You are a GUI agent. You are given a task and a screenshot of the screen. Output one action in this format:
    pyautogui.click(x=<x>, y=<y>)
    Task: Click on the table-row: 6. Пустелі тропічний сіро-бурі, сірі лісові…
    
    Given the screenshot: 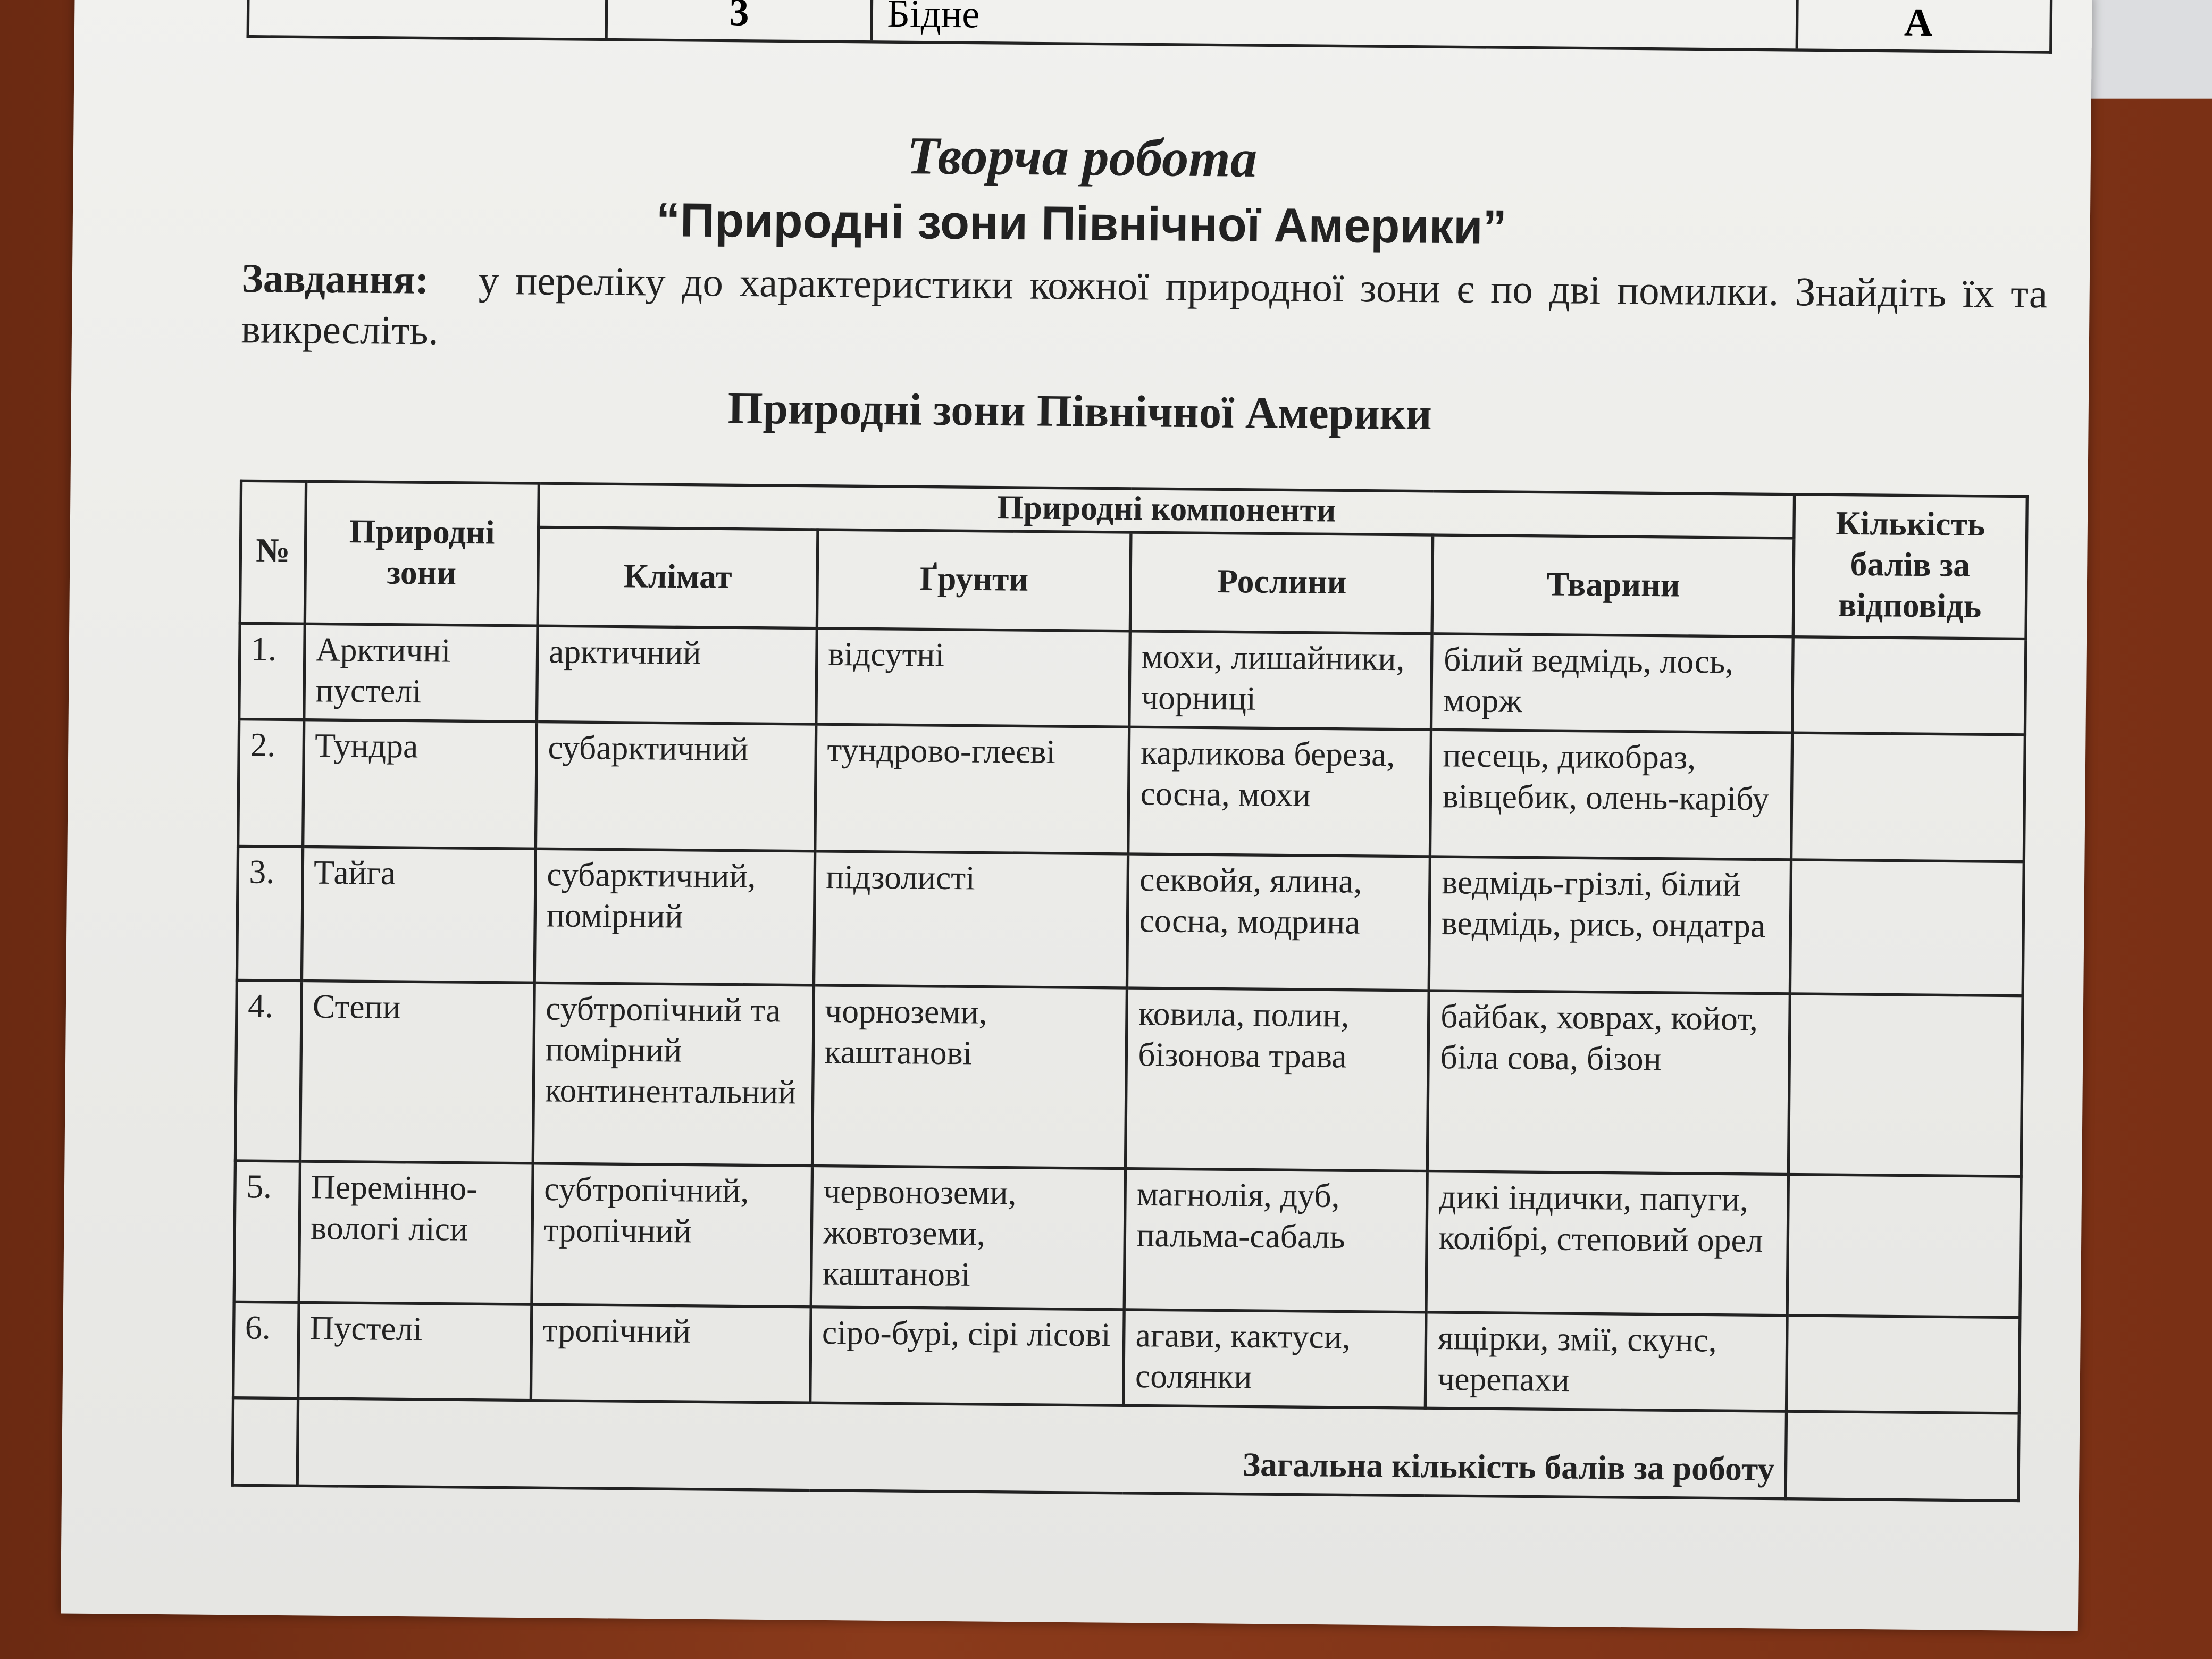 What is the action you would take?
    pyautogui.click(x=1126, y=1358)
    